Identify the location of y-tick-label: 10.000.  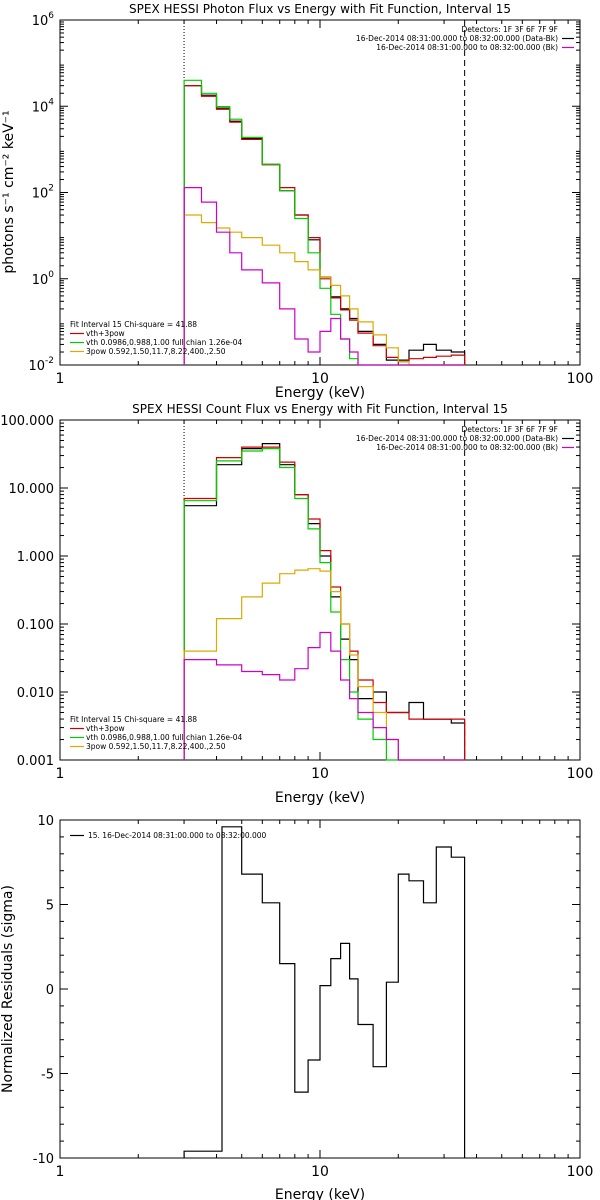
(32, 489).